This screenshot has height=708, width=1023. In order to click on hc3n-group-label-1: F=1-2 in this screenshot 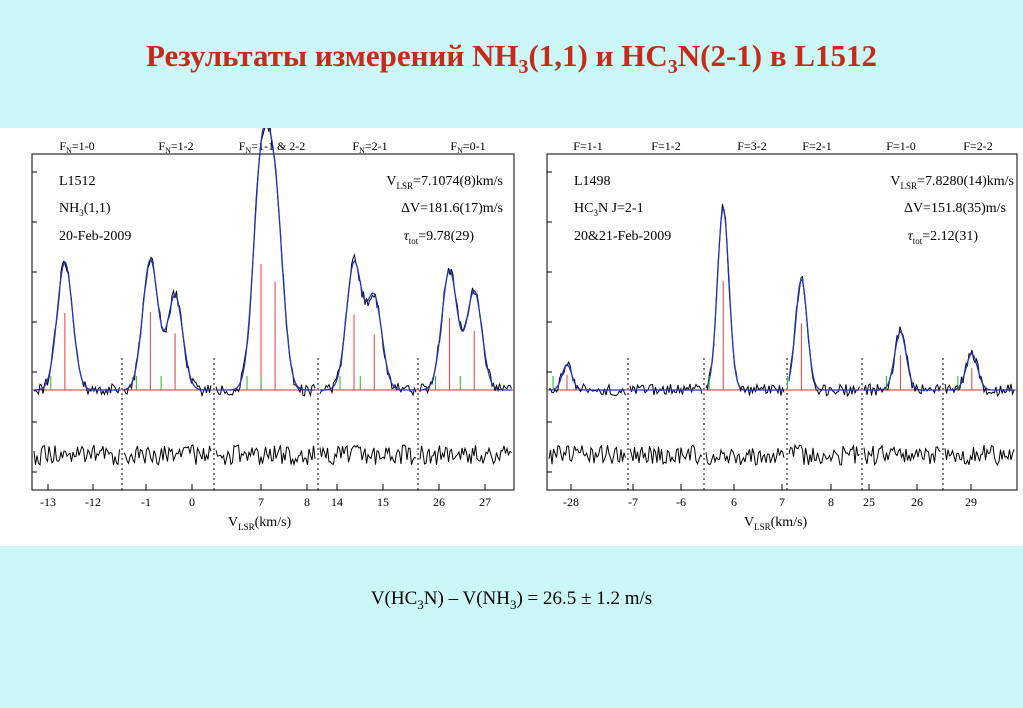, I will do `click(665, 146)`.